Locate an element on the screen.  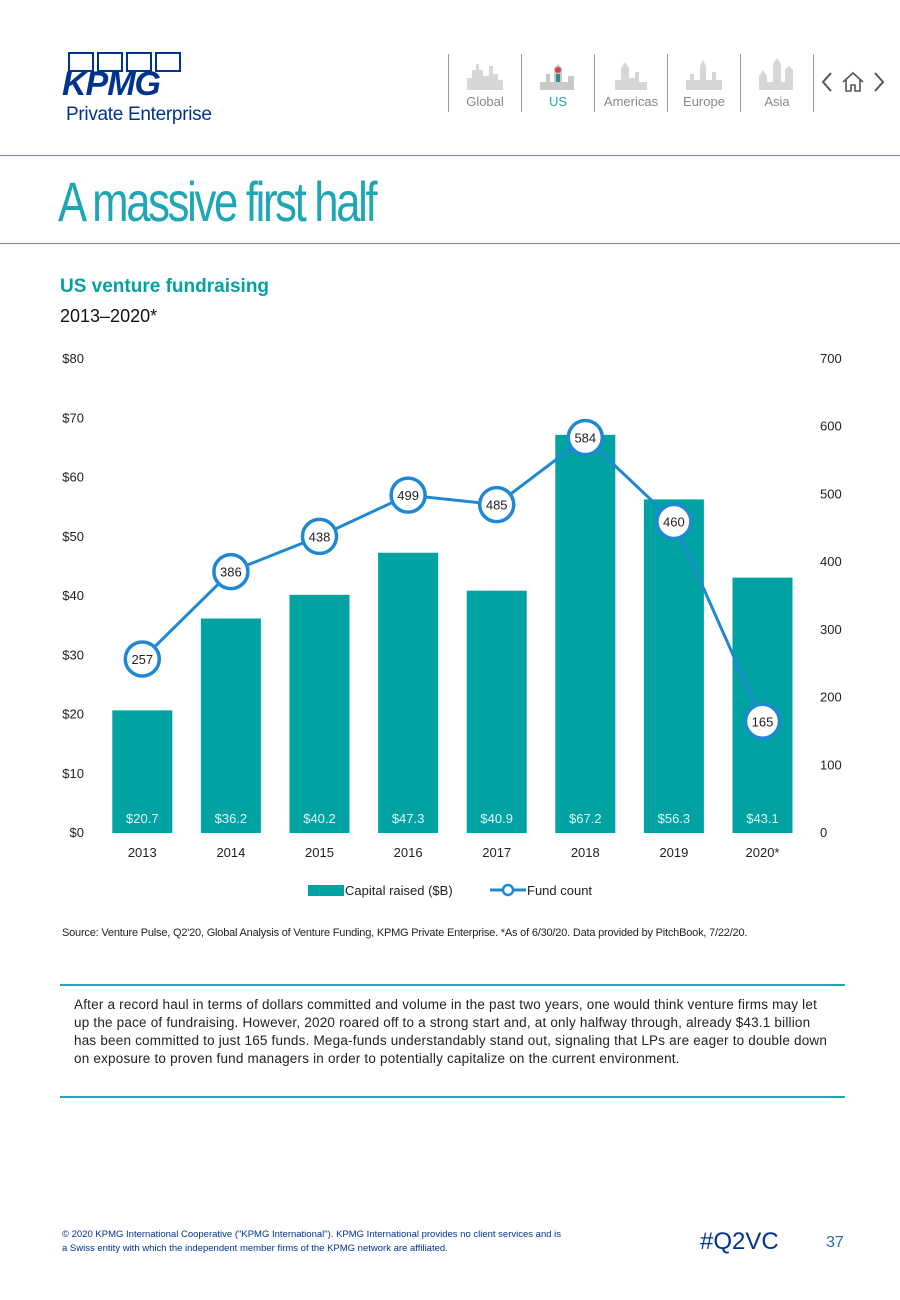
x-axis-tick-label: 2015 is located at coordinates (319, 852).